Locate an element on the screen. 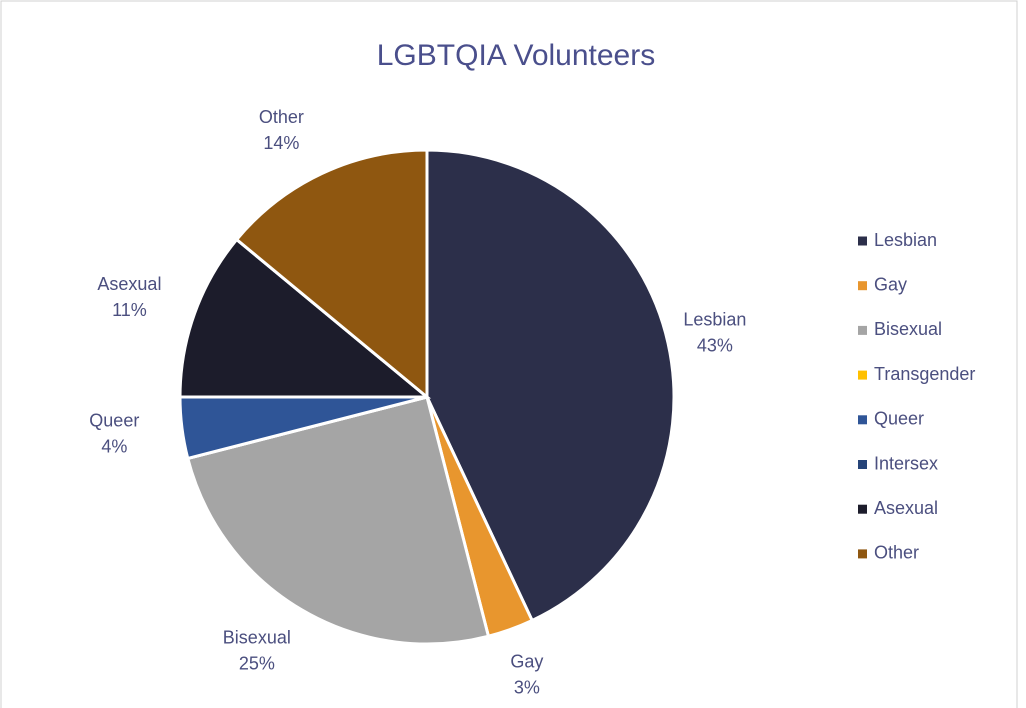 The image size is (1026, 708). data-label: 43% is located at coordinates (715, 345).